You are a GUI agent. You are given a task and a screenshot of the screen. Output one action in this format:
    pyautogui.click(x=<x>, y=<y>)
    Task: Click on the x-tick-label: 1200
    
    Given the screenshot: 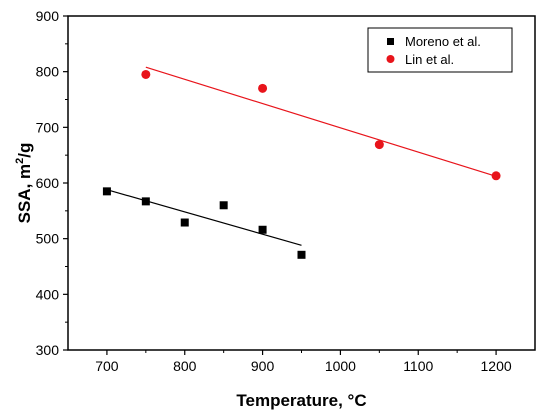 What is the action you would take?
    pyautogui.click(x=496, y=366)
    